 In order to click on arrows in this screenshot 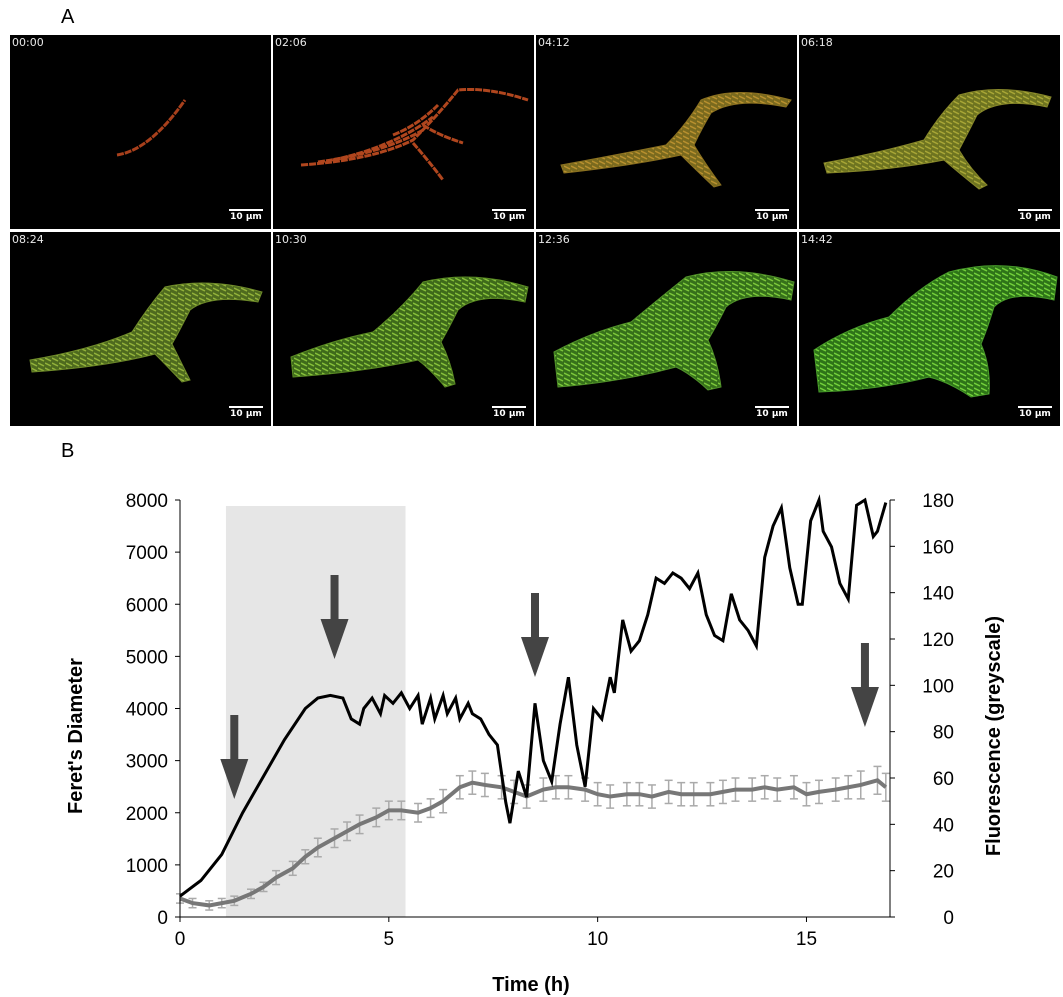, I will do `click(549, 687)`.